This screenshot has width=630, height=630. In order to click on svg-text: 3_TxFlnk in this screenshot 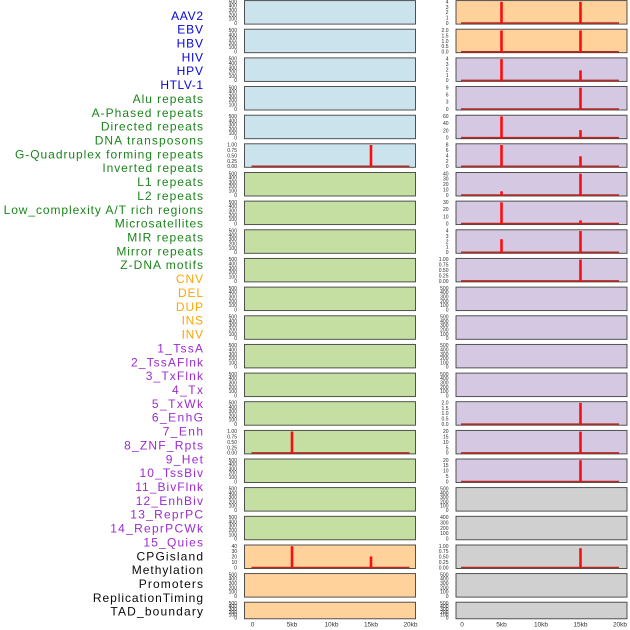, I will do `click(175, 376)`.